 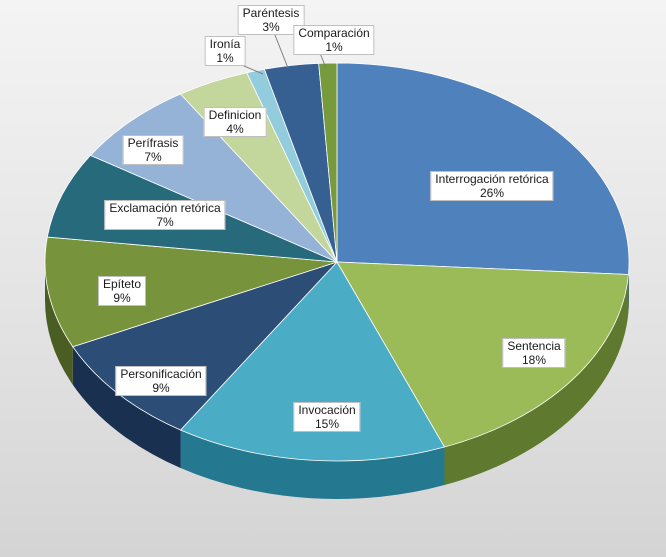 I want to click on slice-name: Definicion, so click(x=235, y=115).